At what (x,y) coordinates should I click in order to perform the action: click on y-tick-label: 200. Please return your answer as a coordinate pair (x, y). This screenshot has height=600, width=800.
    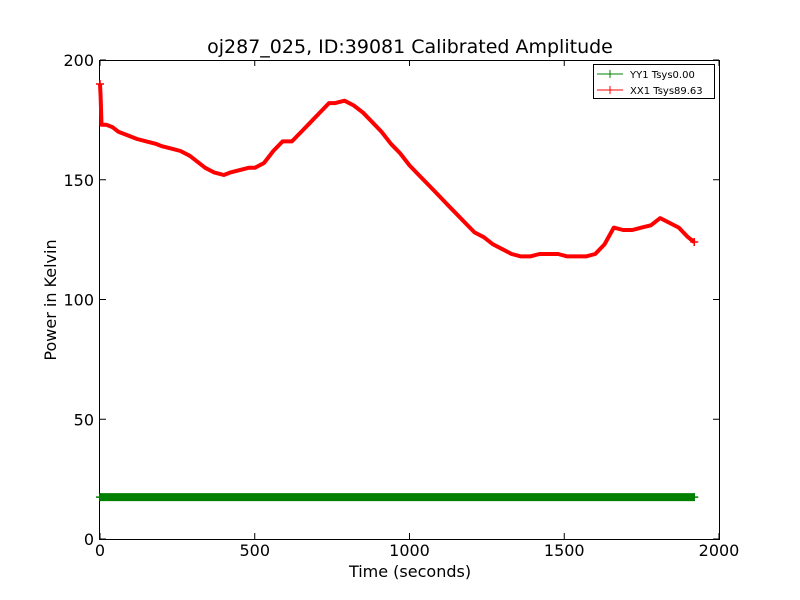
    Looking at the image, I should click on (78, 60).